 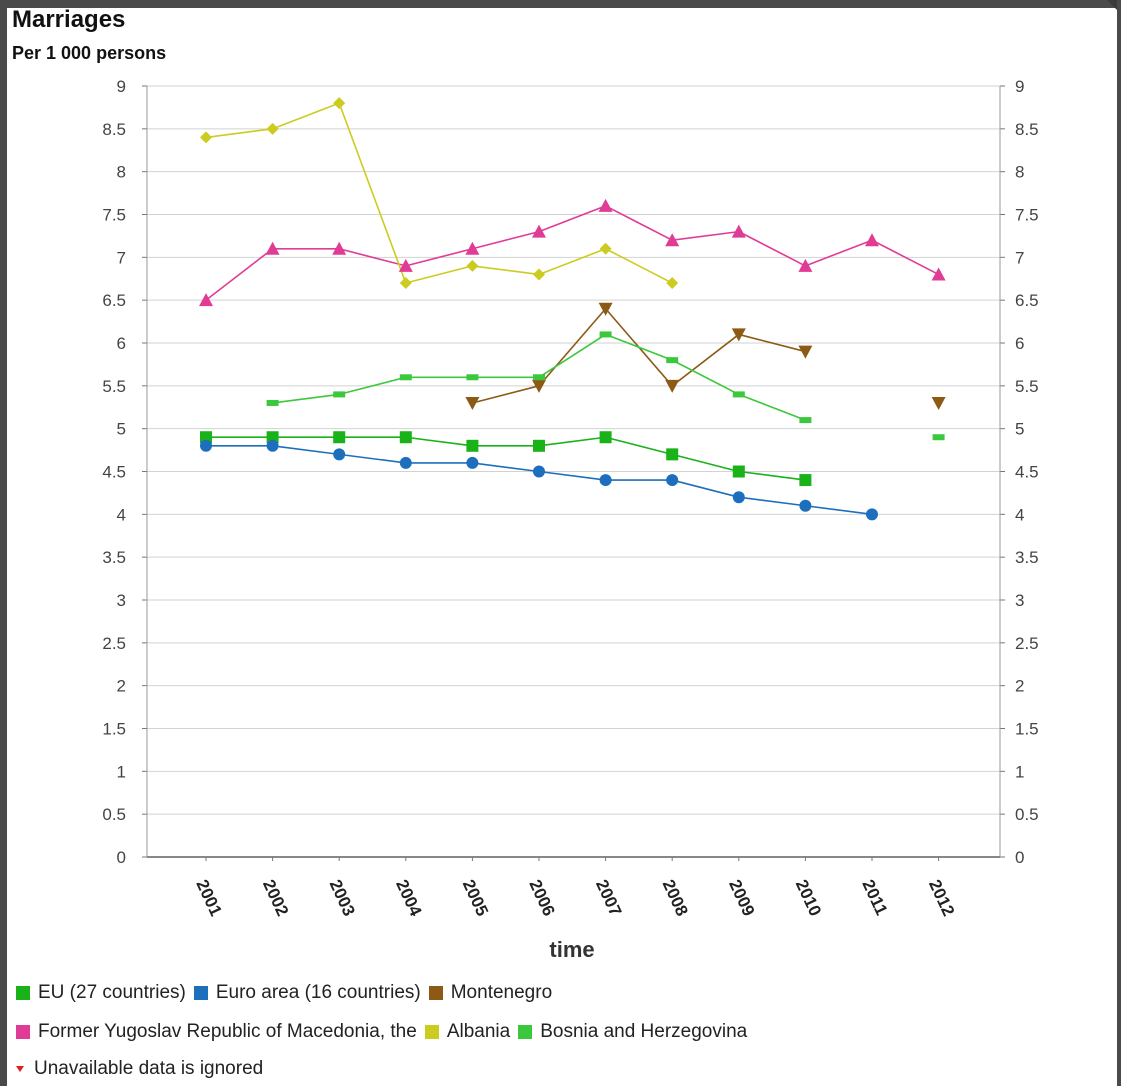 I want to click on legend-label: Bosnia and Herzegovina, so click(x=644, y=1031).